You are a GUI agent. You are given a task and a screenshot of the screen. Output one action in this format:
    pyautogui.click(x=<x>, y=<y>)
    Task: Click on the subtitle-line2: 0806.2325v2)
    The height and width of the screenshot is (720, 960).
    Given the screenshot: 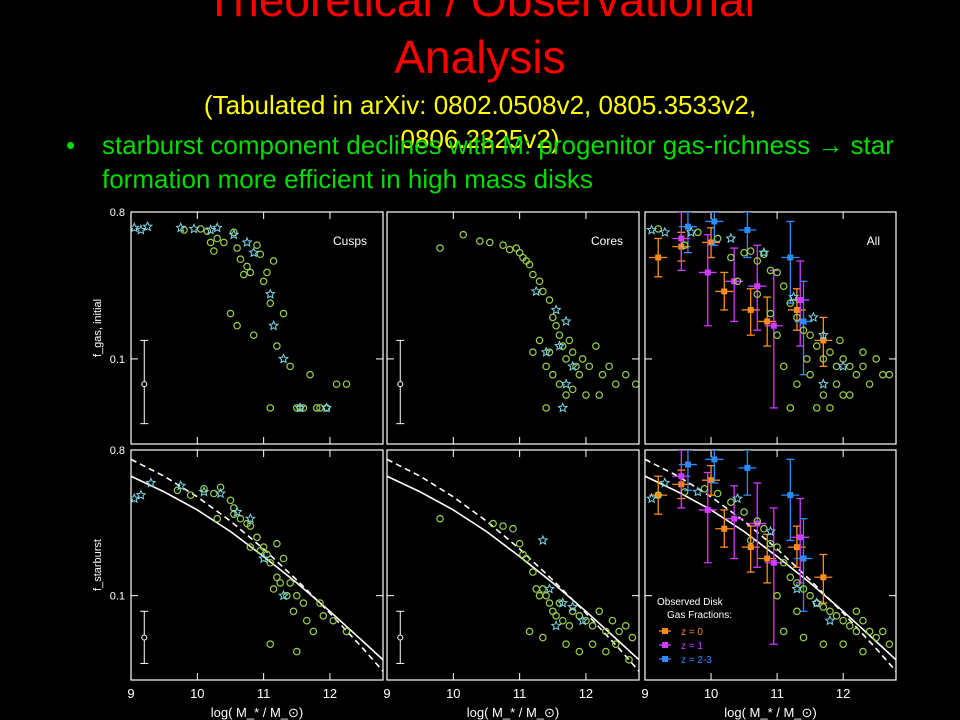 What is the action you would take?
    pyautogui.click(x=480, y=139)
    